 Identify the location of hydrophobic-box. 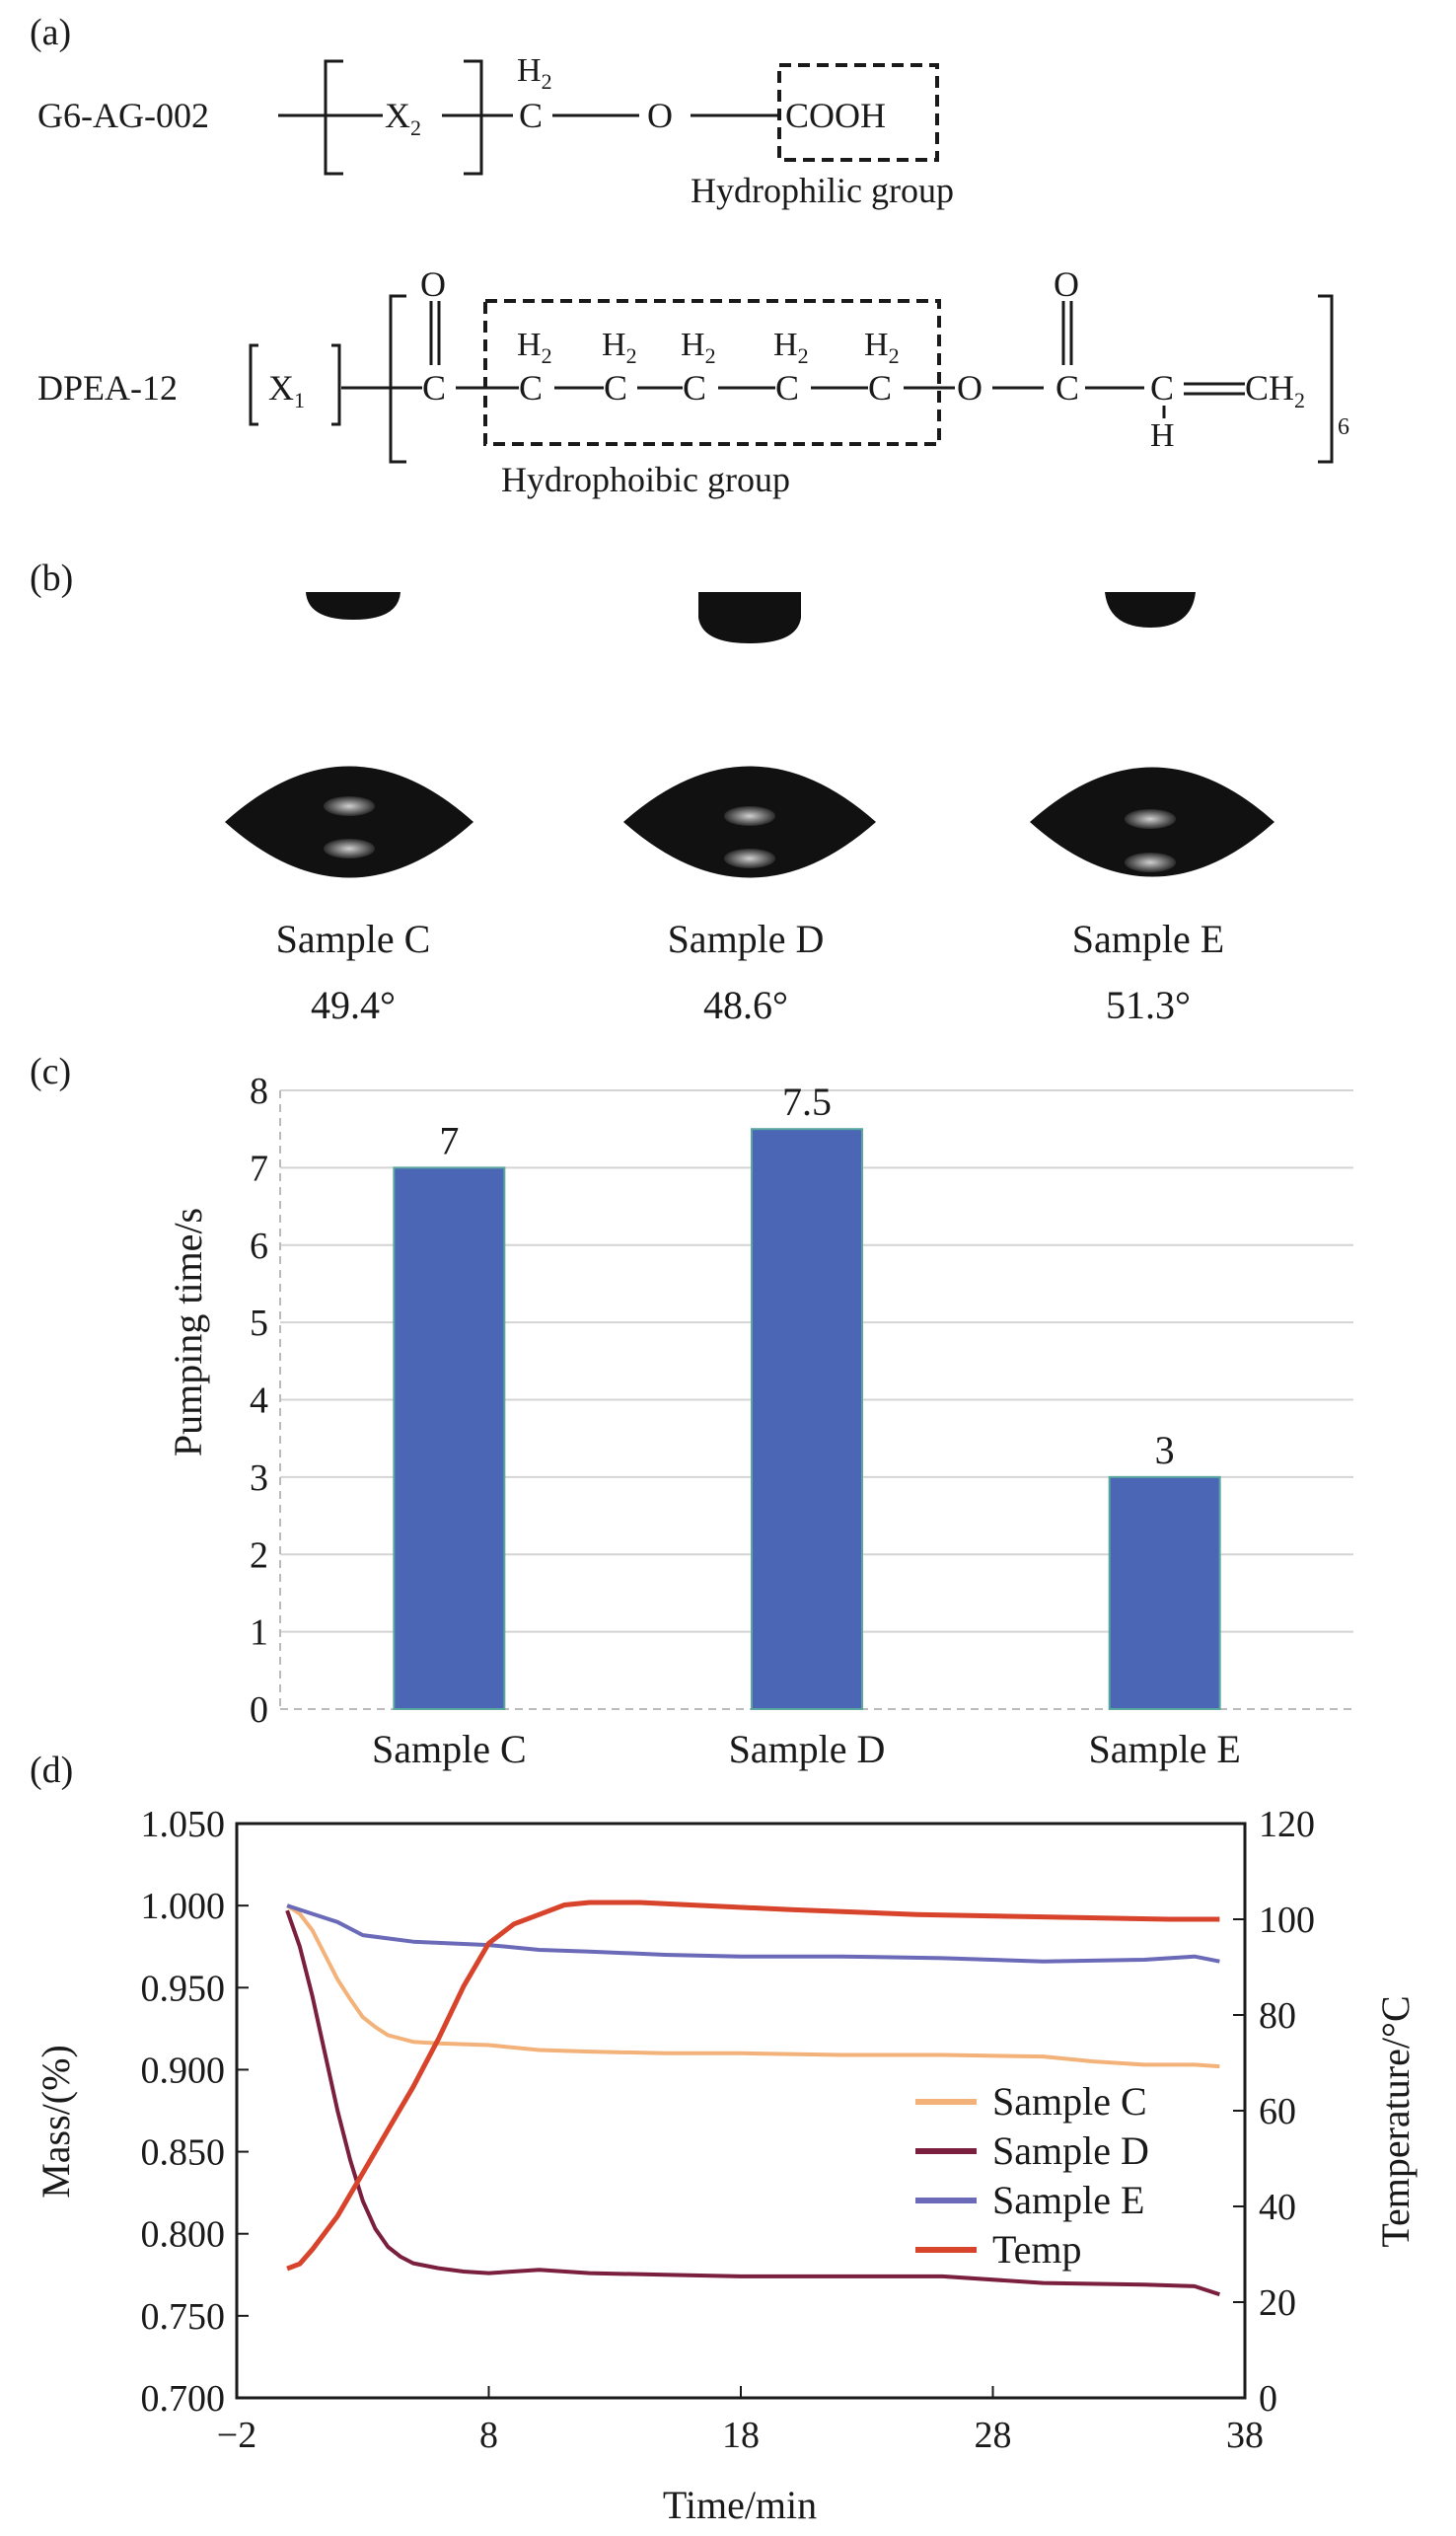
(712, 372).